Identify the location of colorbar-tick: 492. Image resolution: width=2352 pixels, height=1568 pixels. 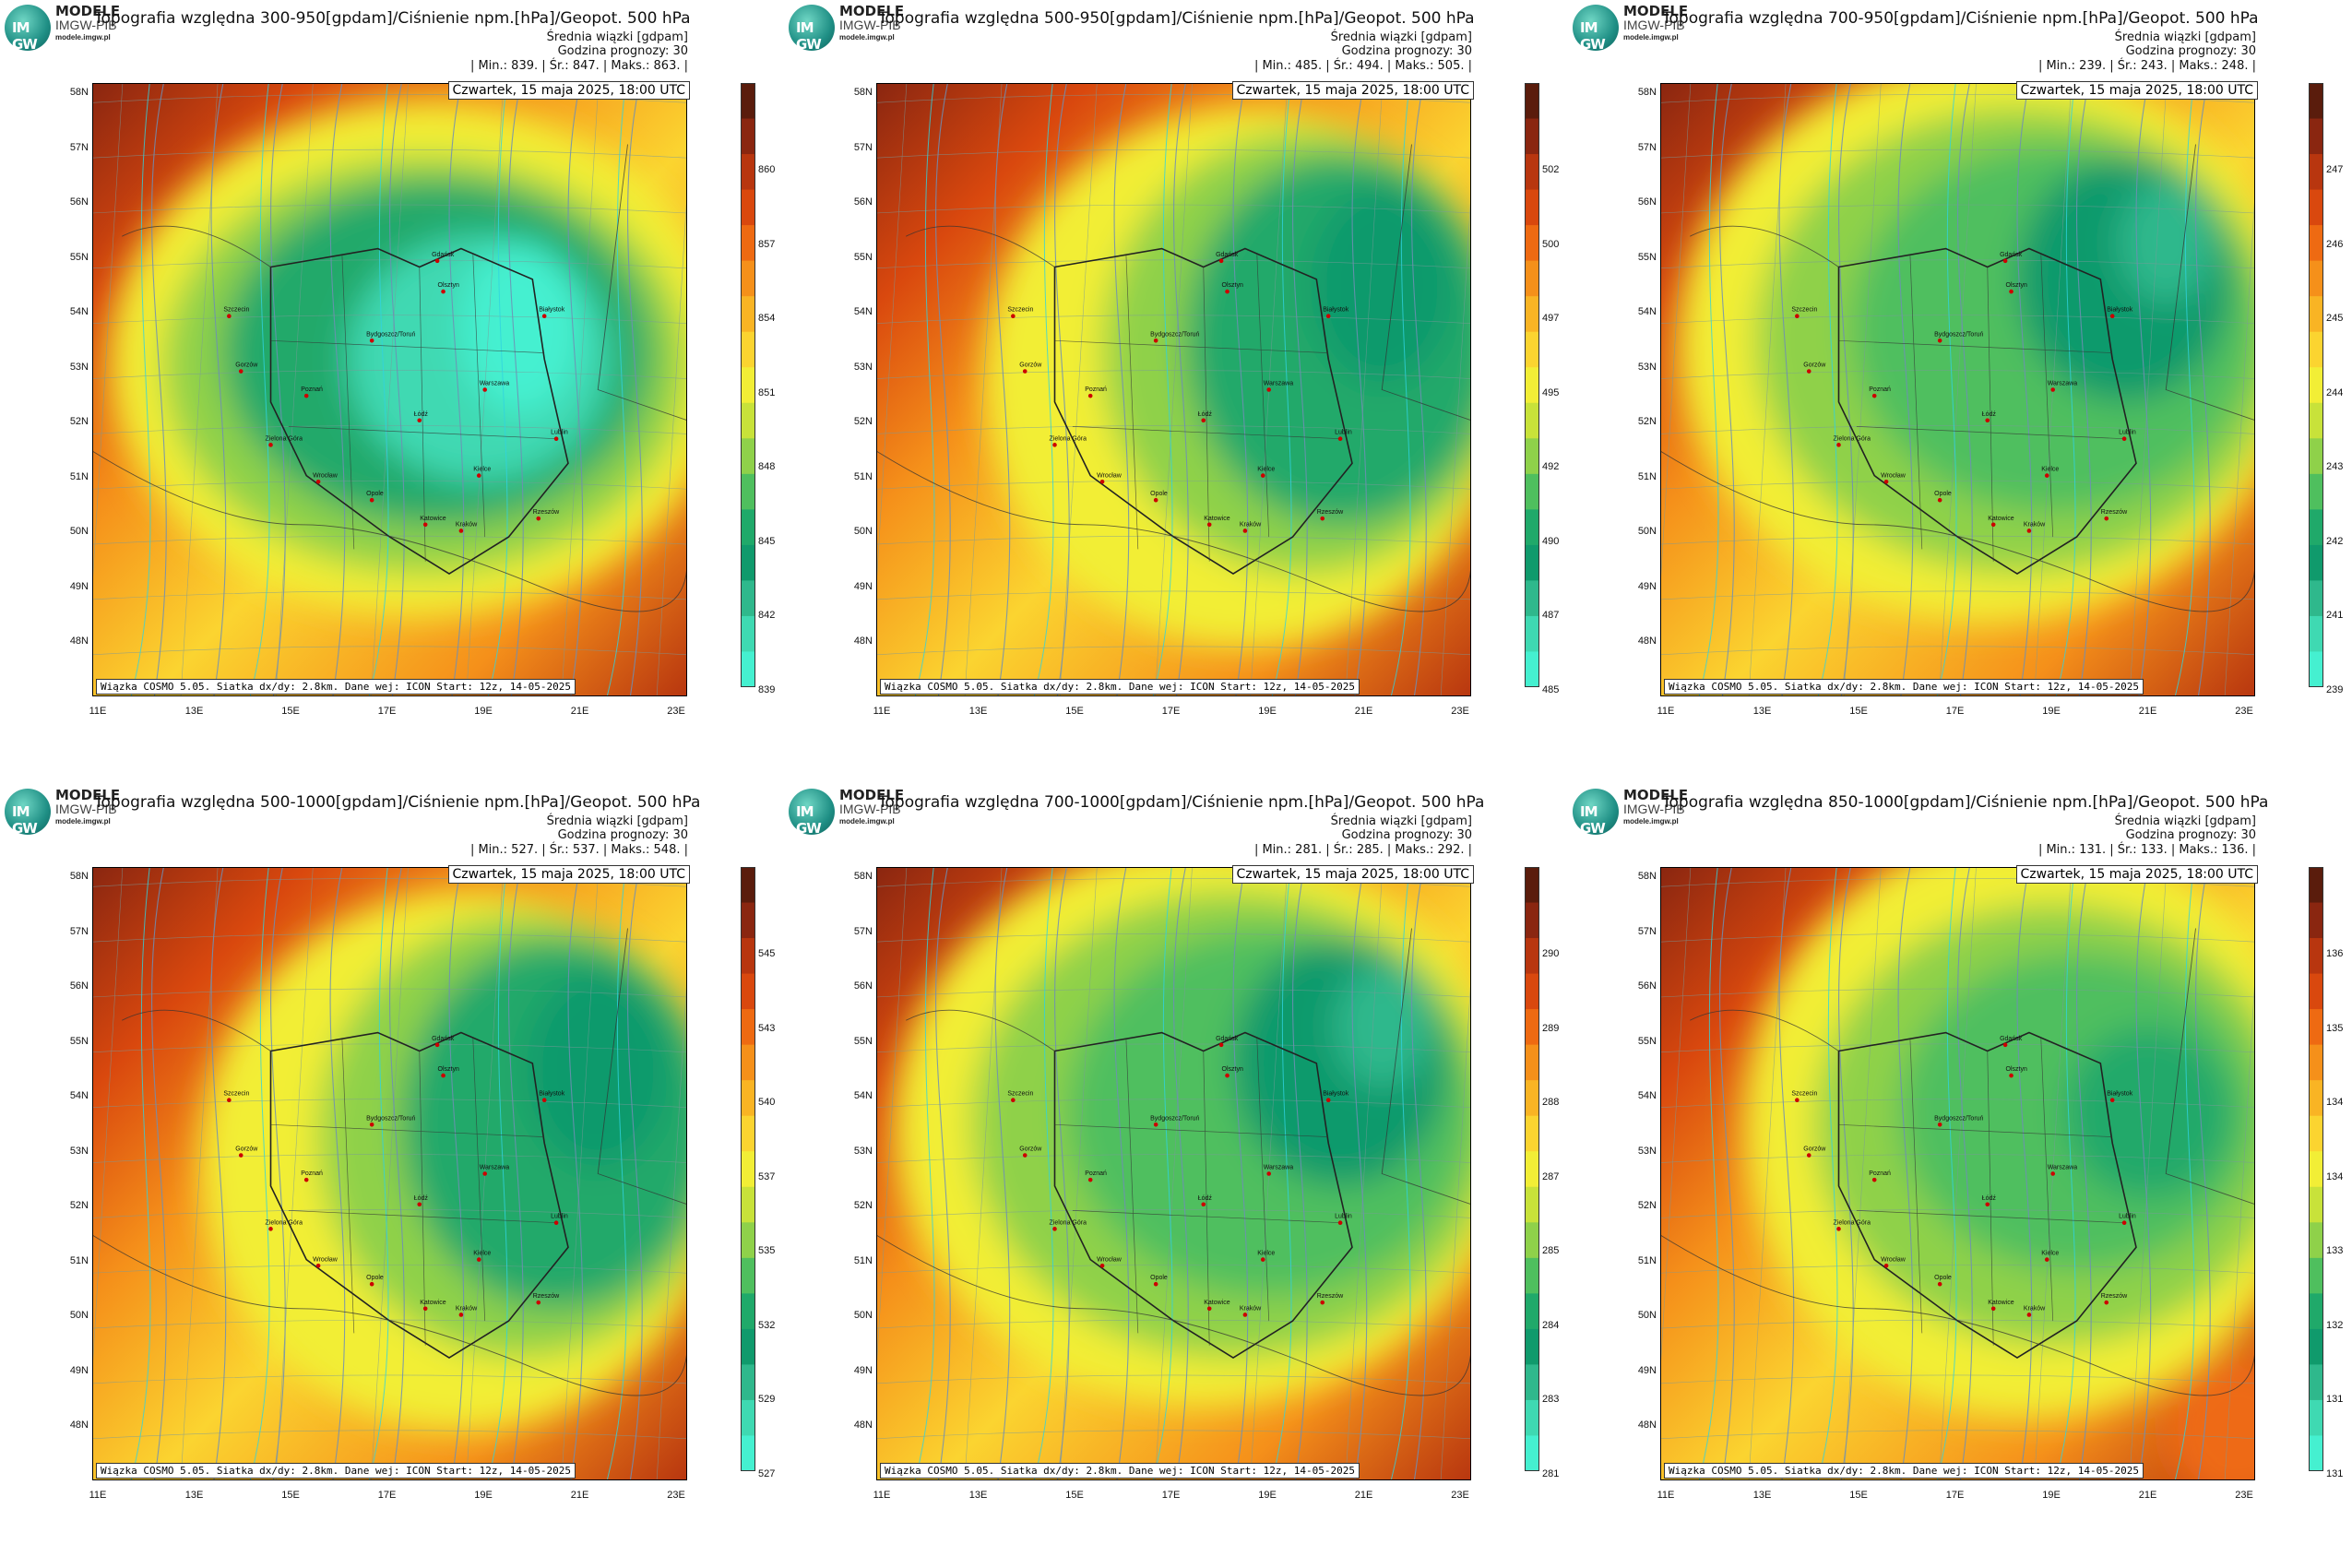
(1551, 466).